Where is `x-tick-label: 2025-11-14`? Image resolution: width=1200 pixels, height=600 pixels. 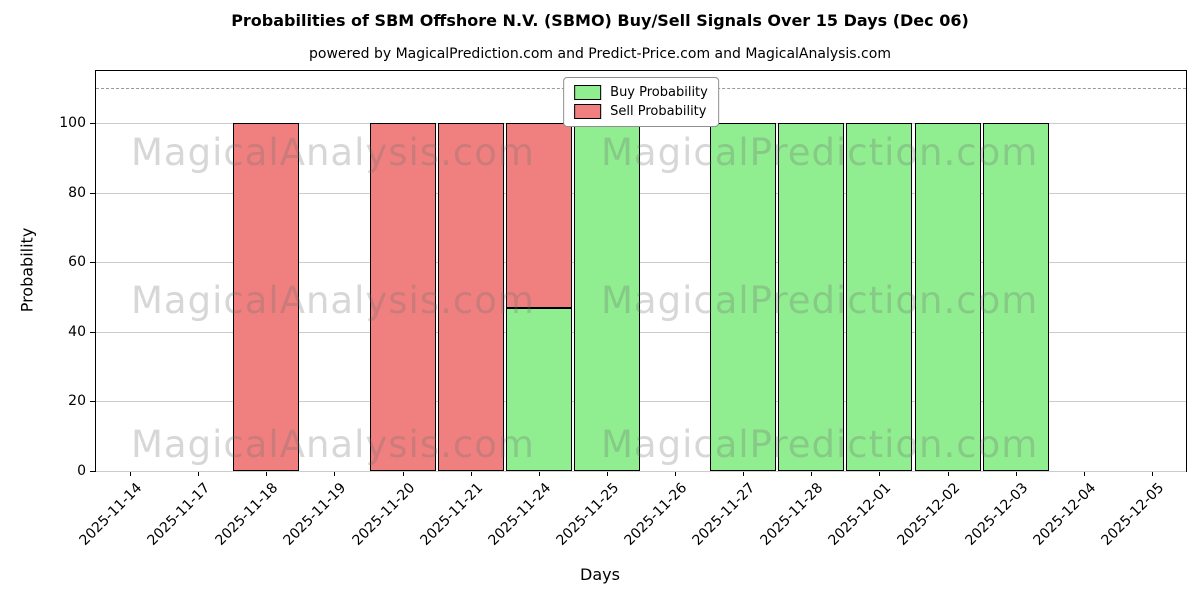 x-tick-label: 2025-11-14 is located at coordinates (111, 514).